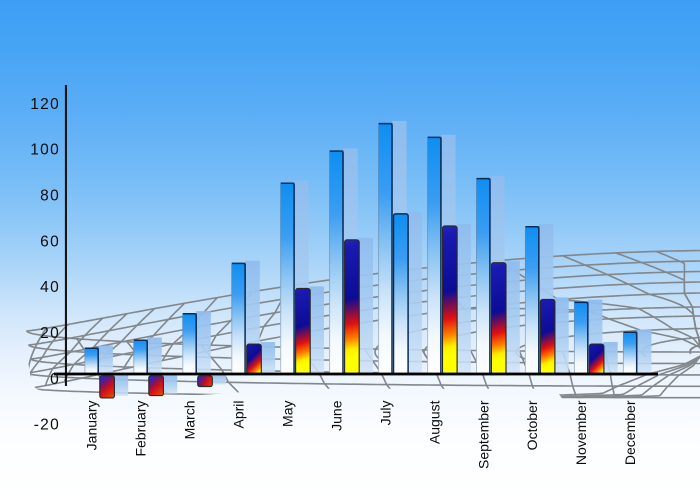  What do you see at coordinates (190, 420) in the screenshot?
I see `svg-text: March` at bounding box center [190, 420].